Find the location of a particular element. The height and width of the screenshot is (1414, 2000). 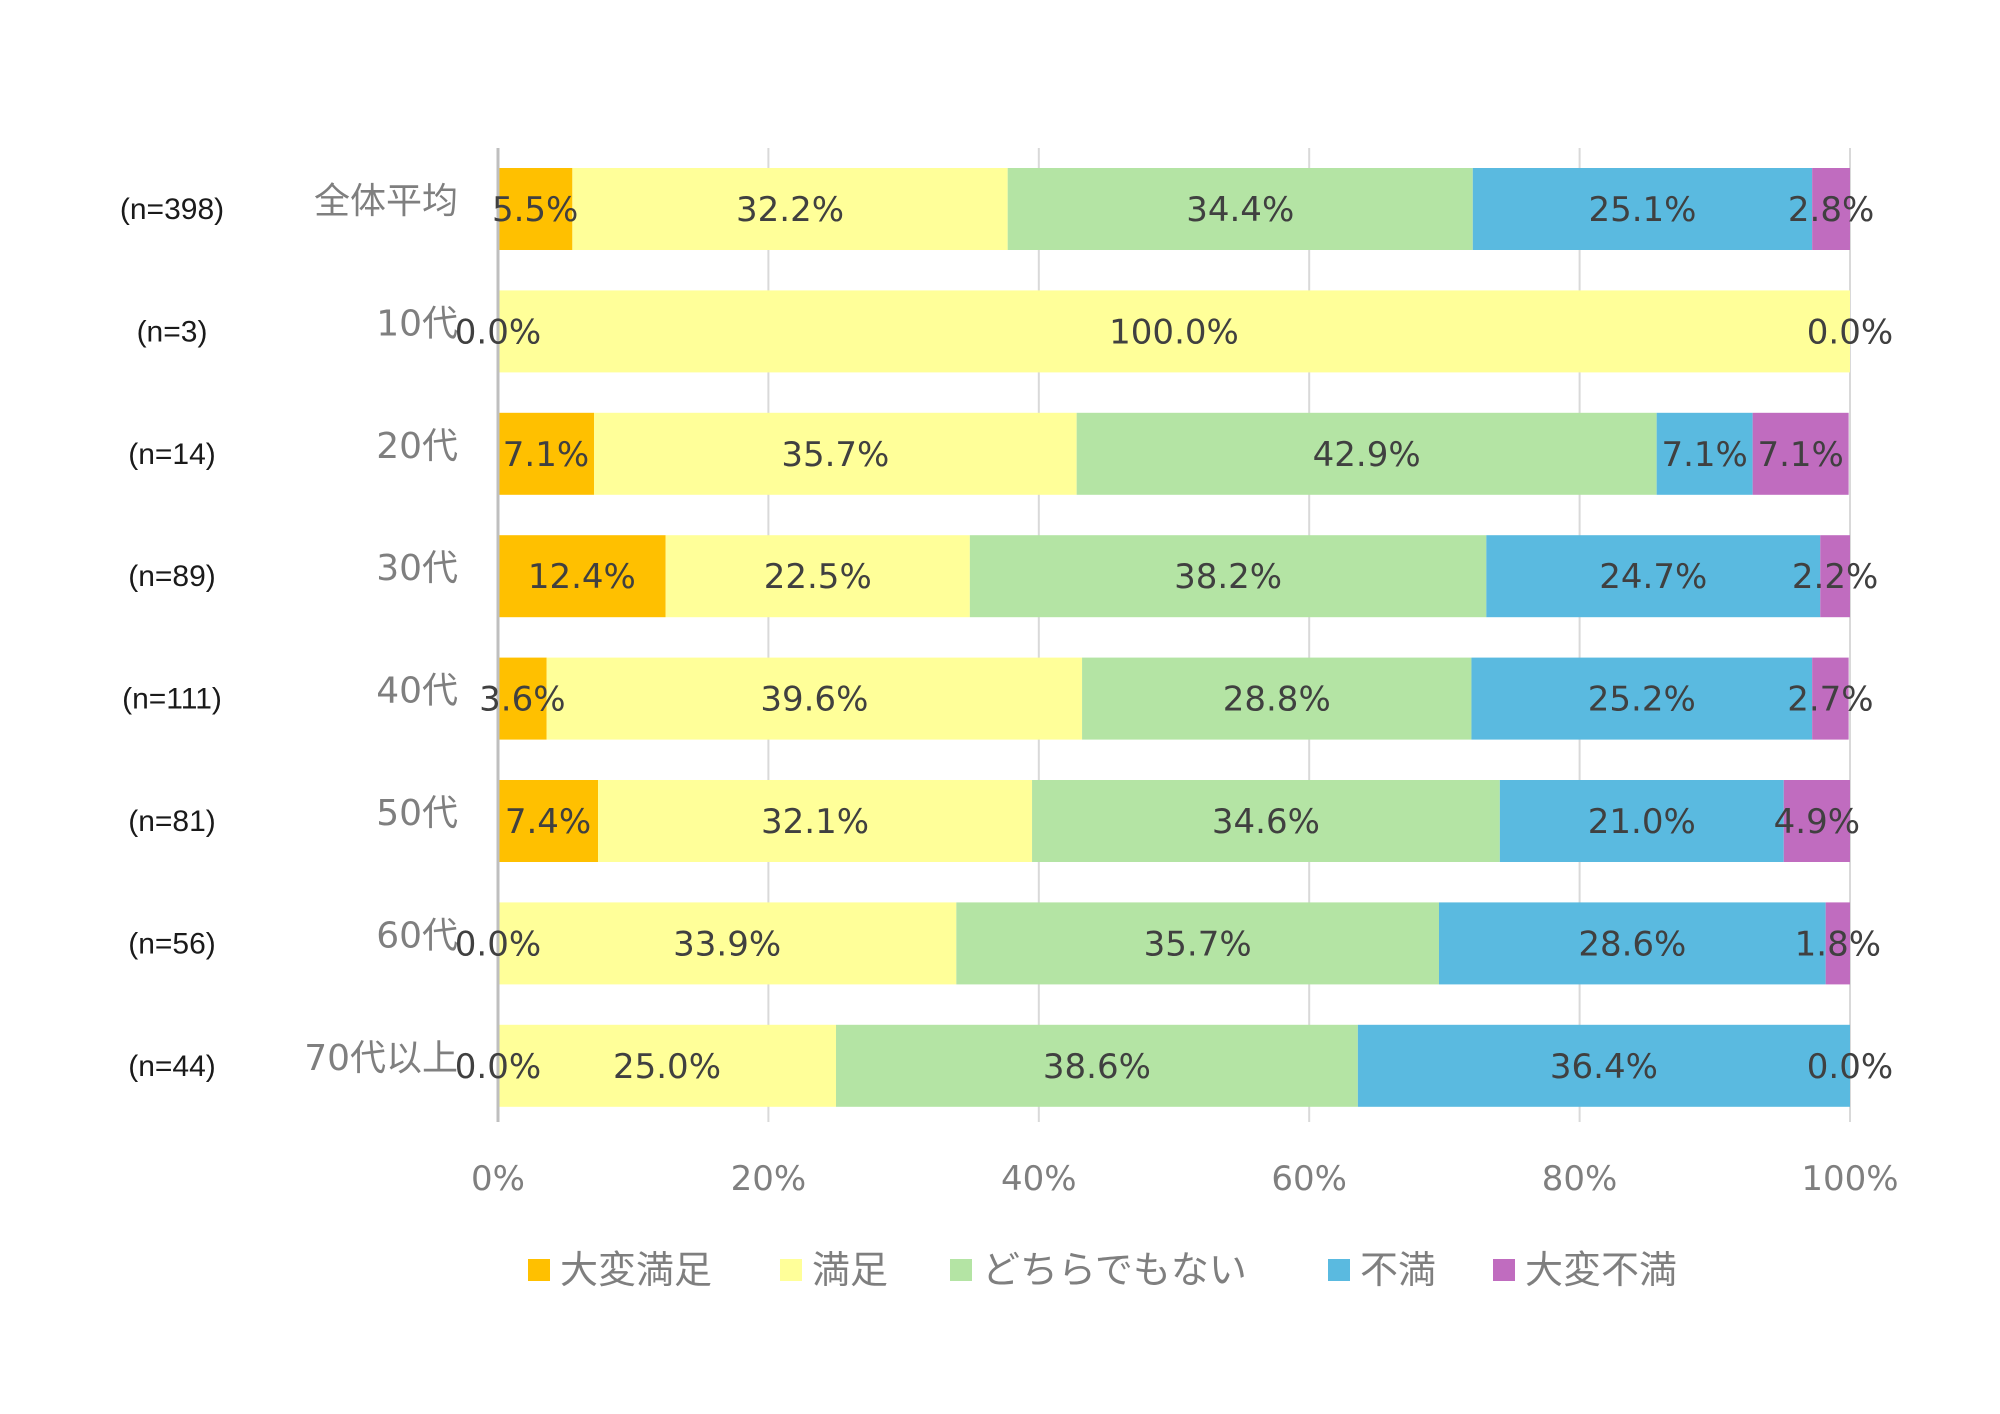

x-tick-label: 0% is located at coordinates (498, 1179).